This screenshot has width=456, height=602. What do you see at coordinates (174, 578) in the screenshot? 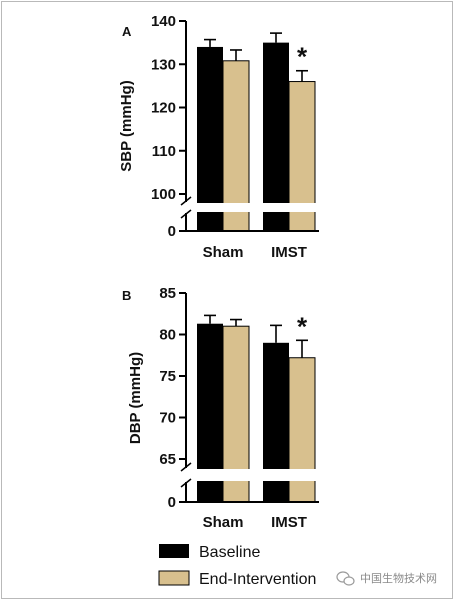
I see `legend-swatch-end-intervention` at bounding box center [174, 578].